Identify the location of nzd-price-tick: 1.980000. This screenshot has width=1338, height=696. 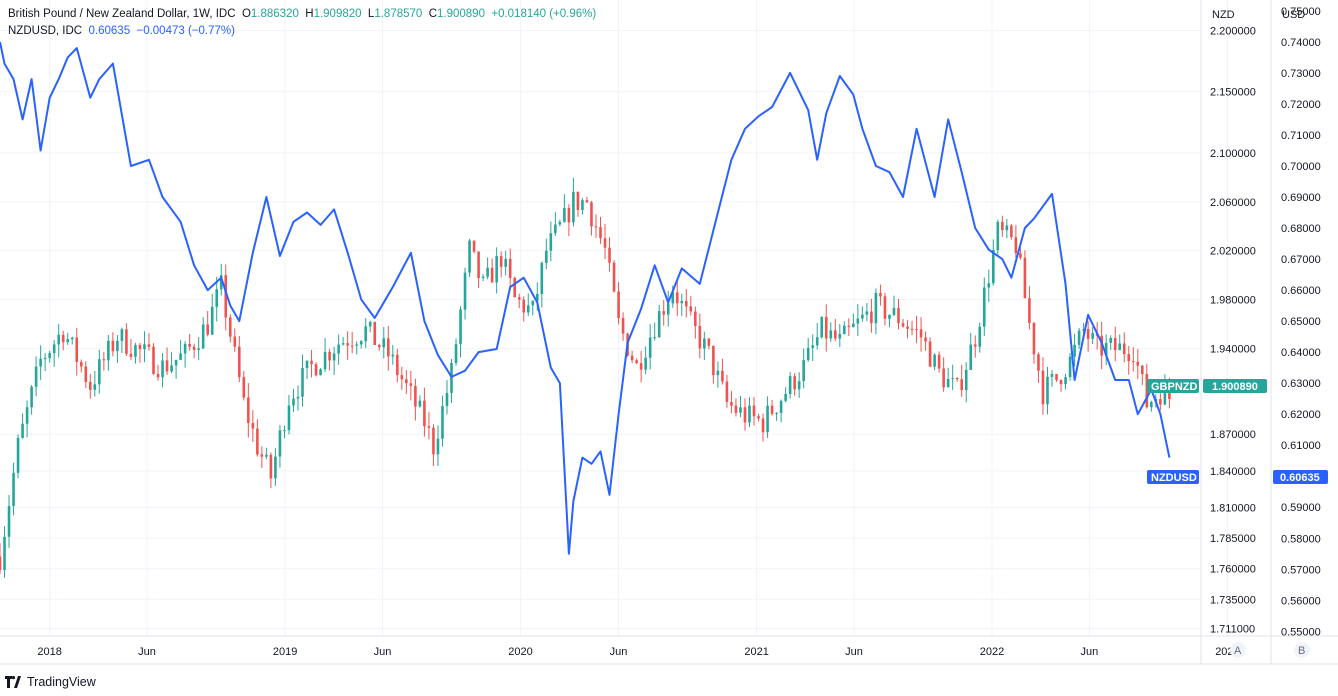
(1233, 301).